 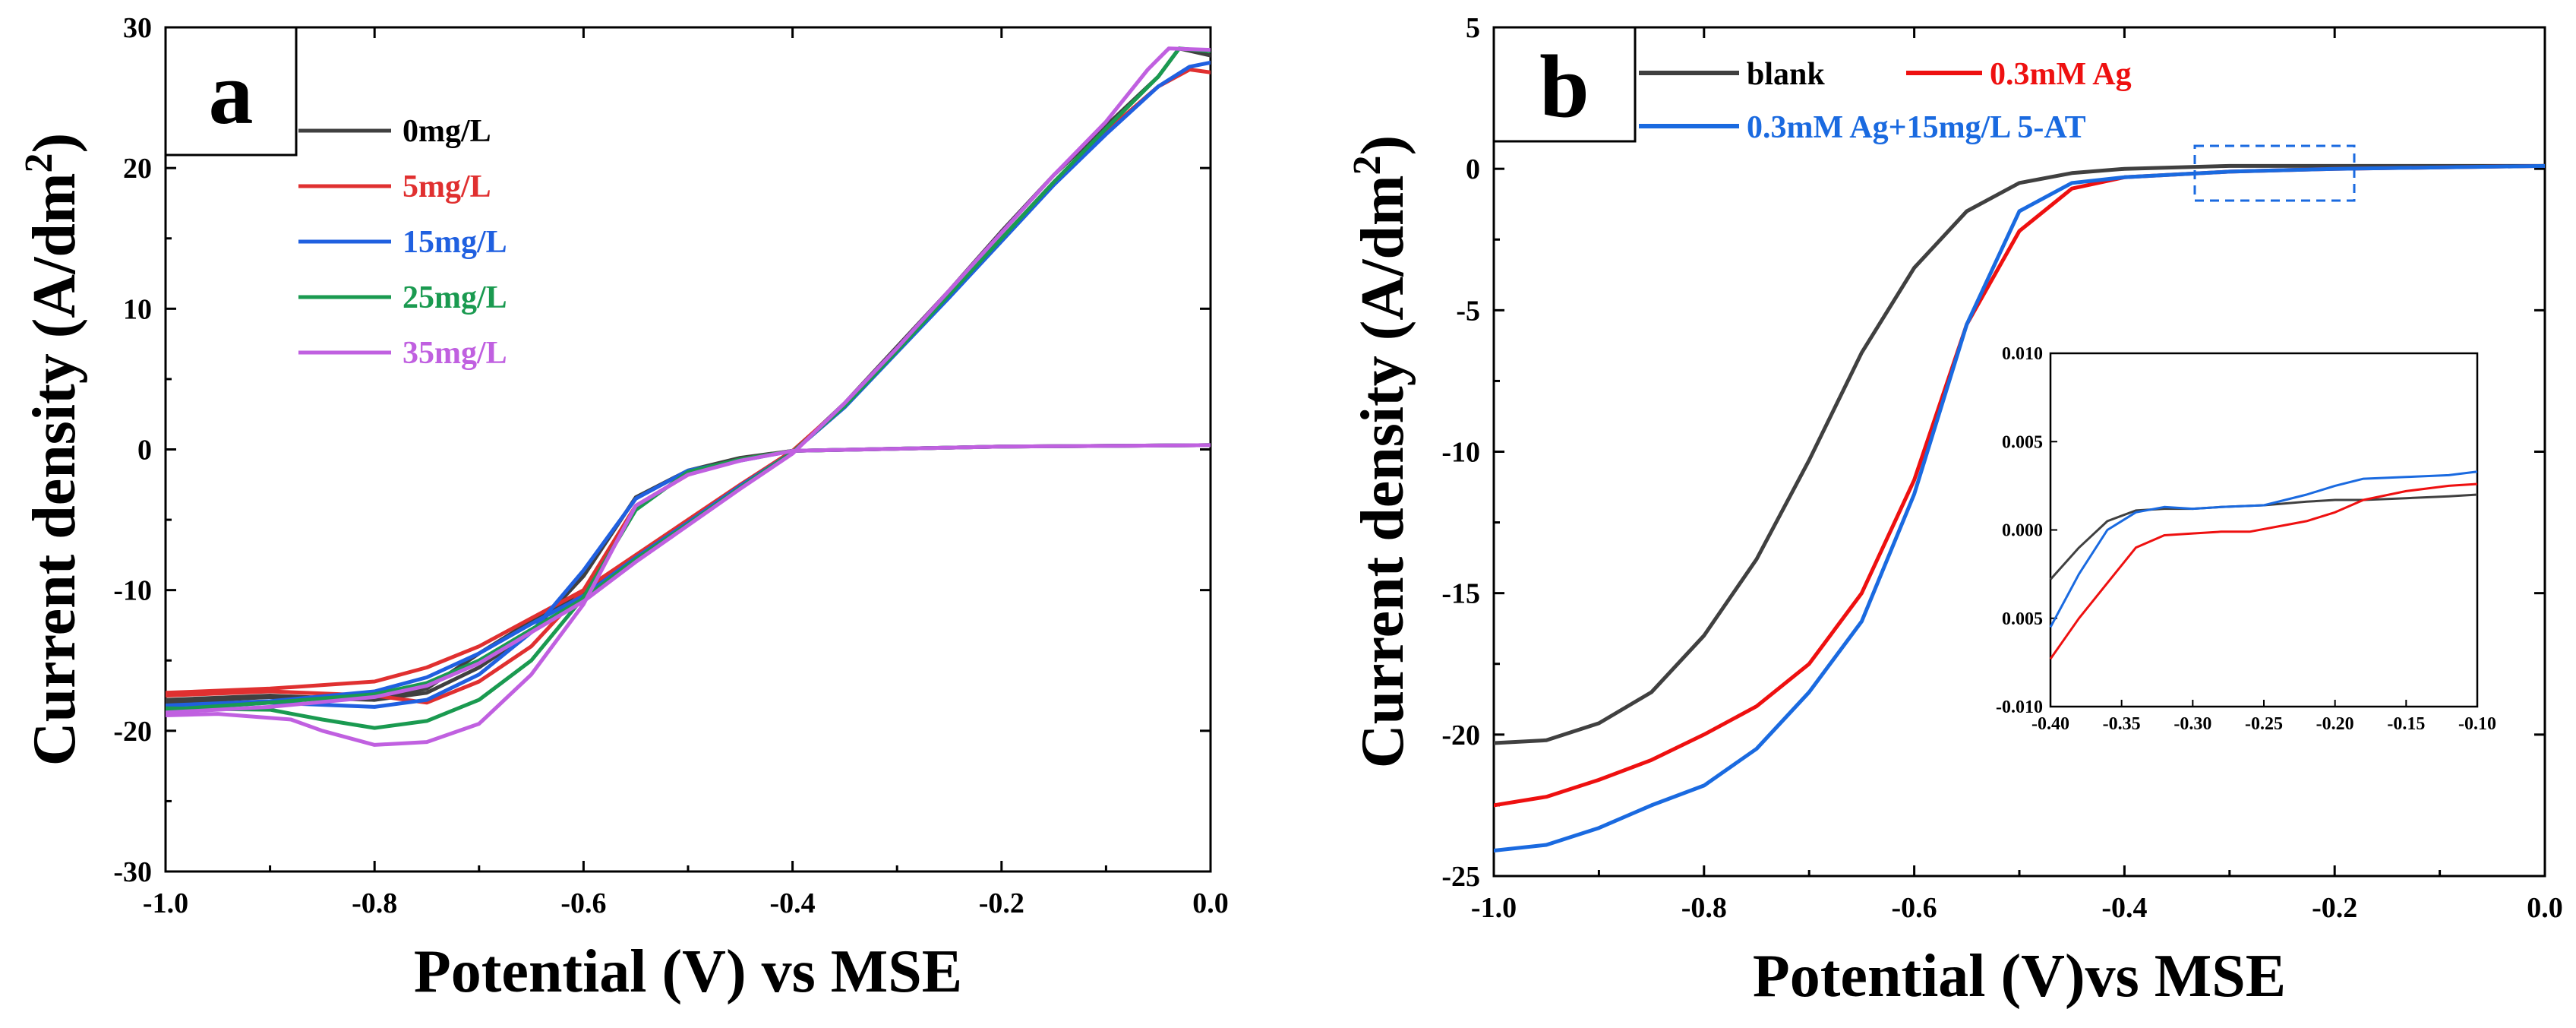 What do you see at coordinates (2122, 724) in the screenshot?
I see `inset-x-tick-label: -0.35` at bounding box center [2122, 724].